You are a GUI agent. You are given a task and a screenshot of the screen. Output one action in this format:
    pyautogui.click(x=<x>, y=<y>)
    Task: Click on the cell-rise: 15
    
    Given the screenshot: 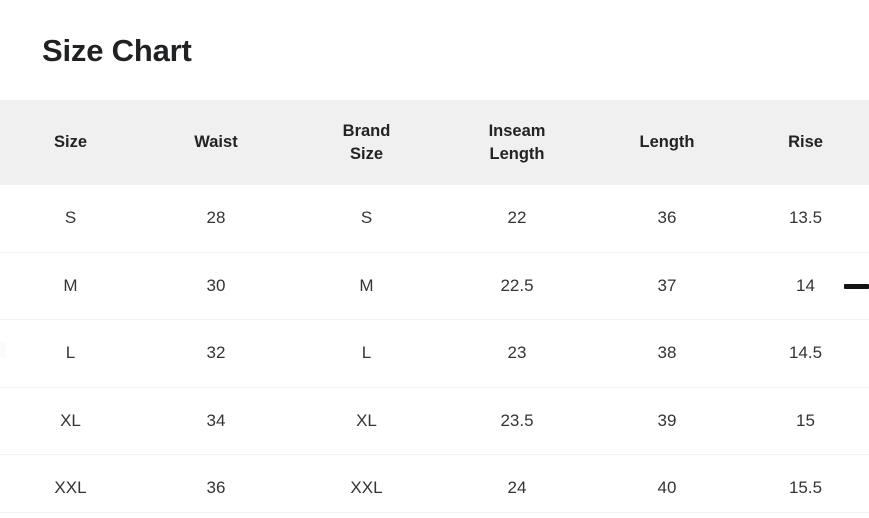 What is the action you would take?
    pyautogui.click(x=805, y=420)
    